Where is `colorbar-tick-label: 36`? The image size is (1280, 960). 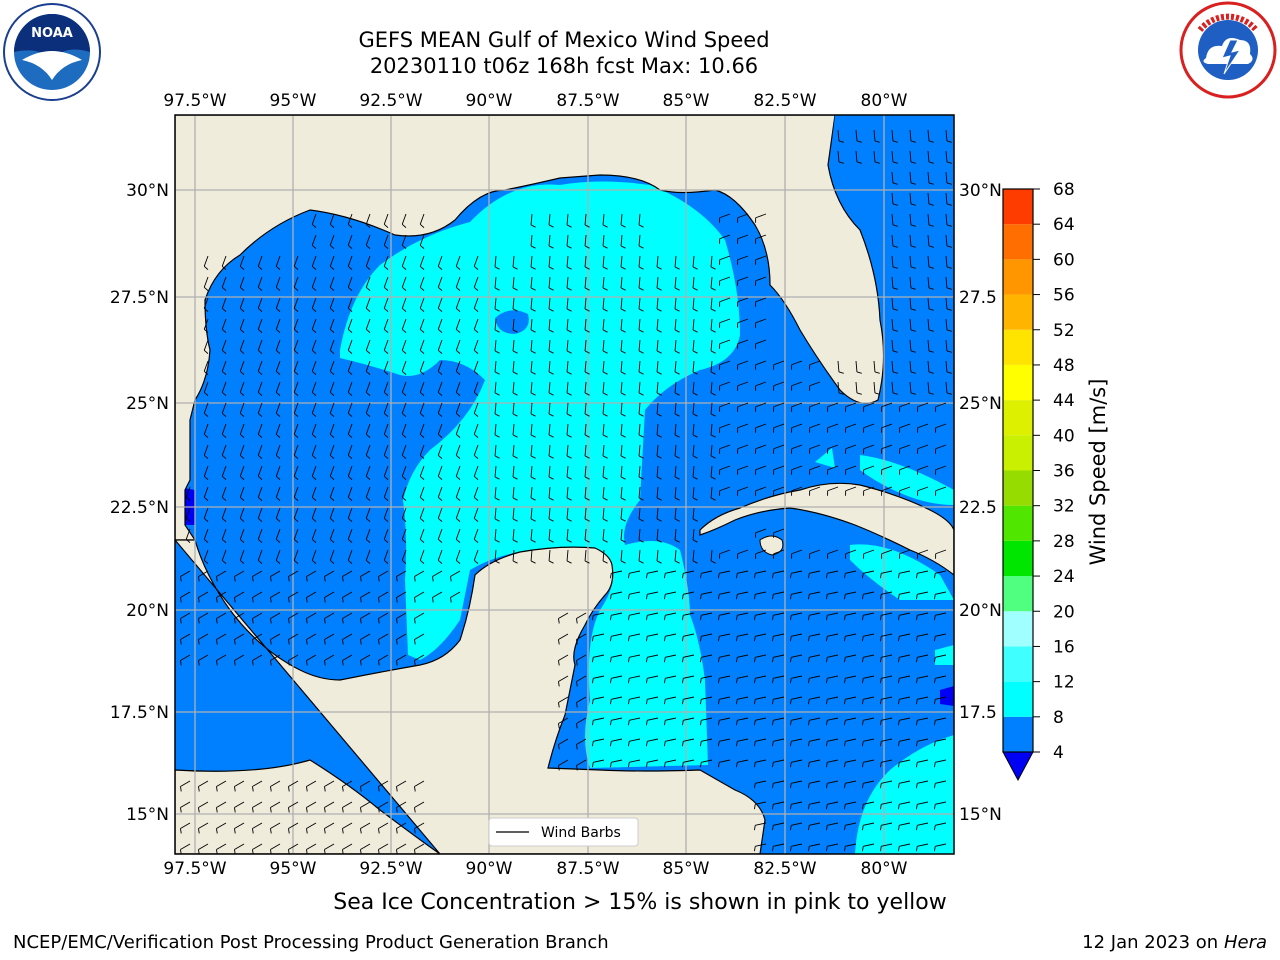 colorbar-tick-label: 36 is located at coordinates (1064, 472).